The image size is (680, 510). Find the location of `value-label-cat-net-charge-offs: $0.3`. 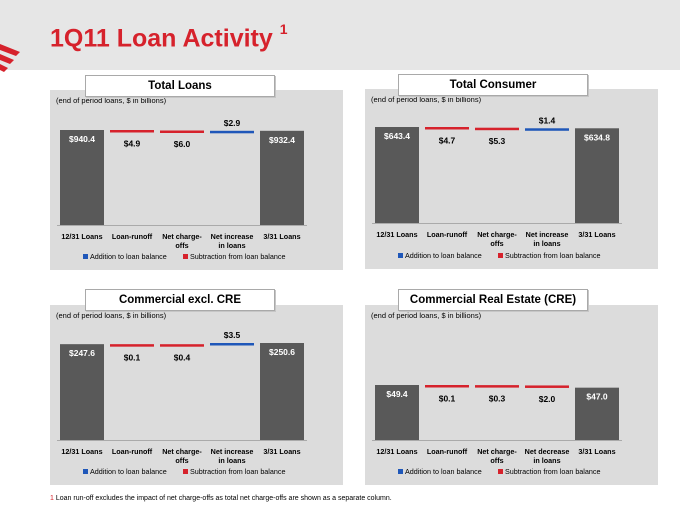

value-label-cat-net-charge-offs: $0.3 is located at coordinates (497, 399).